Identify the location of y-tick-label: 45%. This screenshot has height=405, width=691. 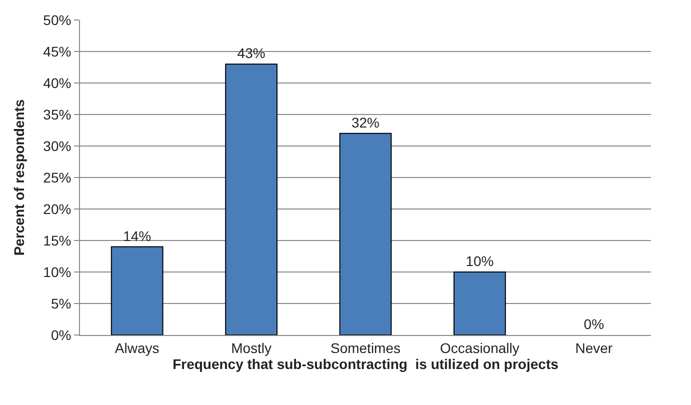
(57, 51).